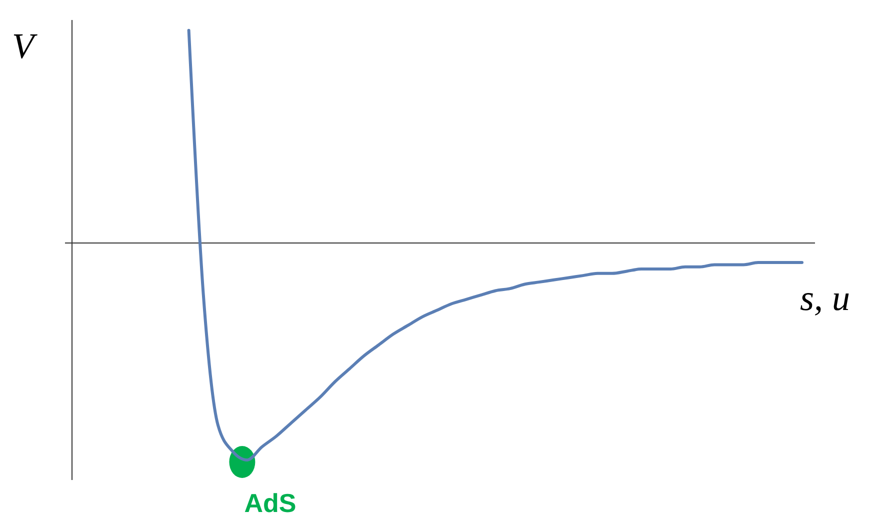  Describe the element at coordinates (270, 503) in the screenshot. I see `text: AdS` at that location.